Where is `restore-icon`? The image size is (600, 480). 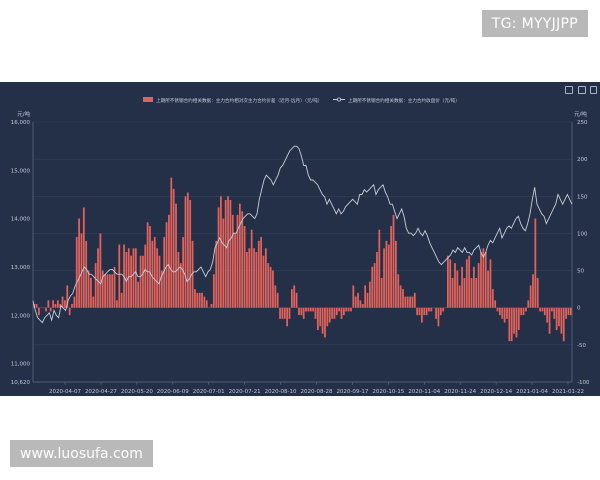 restore-icon is located at coordinates (593, 90).